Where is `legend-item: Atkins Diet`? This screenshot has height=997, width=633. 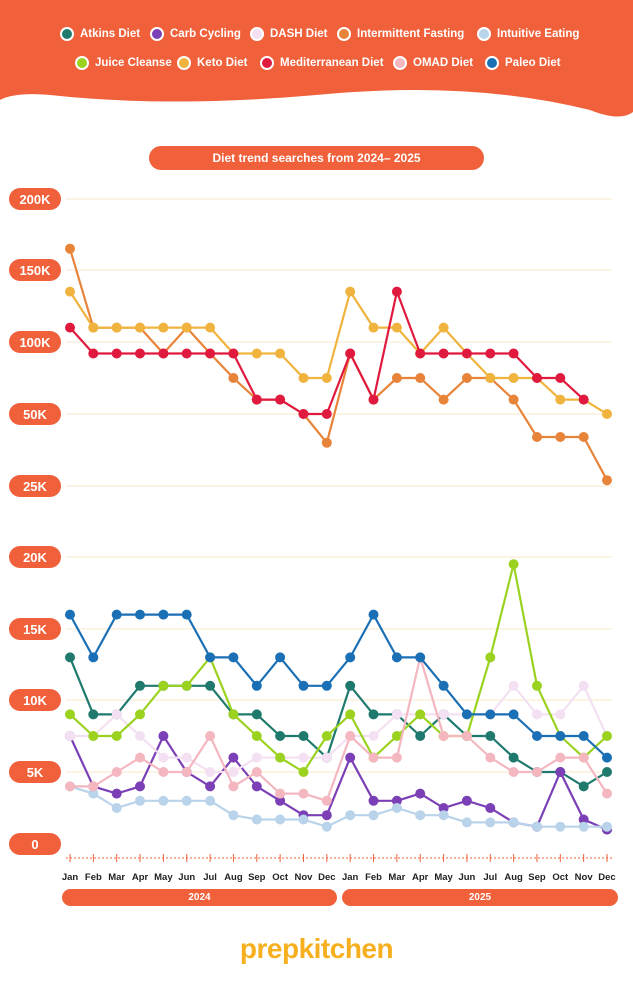
legend-item: Atkins Diet is located at coordinates (100, 34).